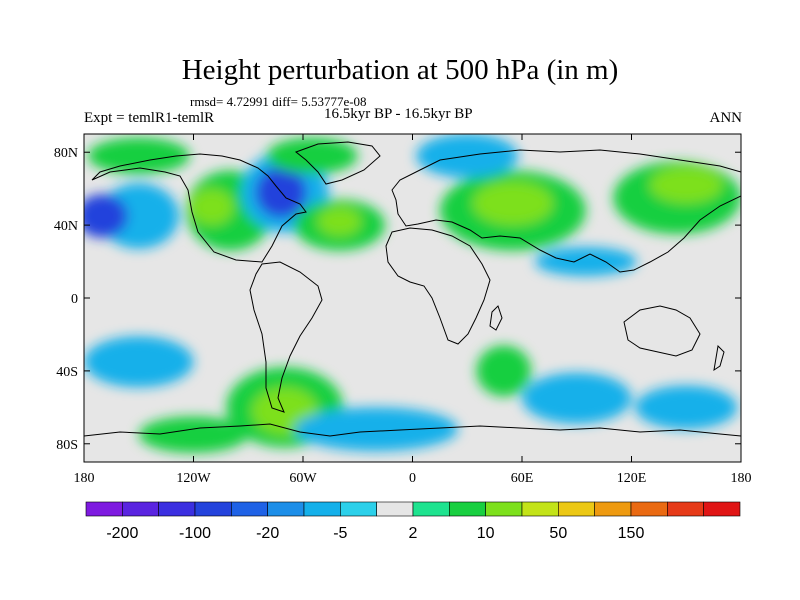  I want to click on colorbar-label-5: 10, so click(486, 533).